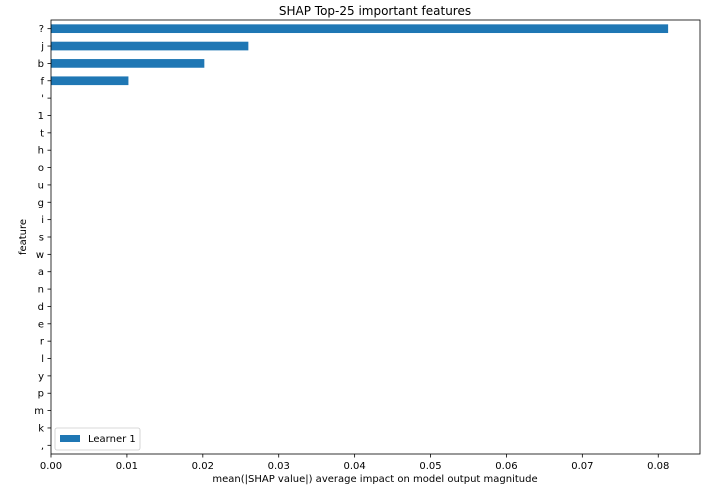 This screenshot has width=720, height=504. I want to click on y-tick-label: m, so click(39, 411).